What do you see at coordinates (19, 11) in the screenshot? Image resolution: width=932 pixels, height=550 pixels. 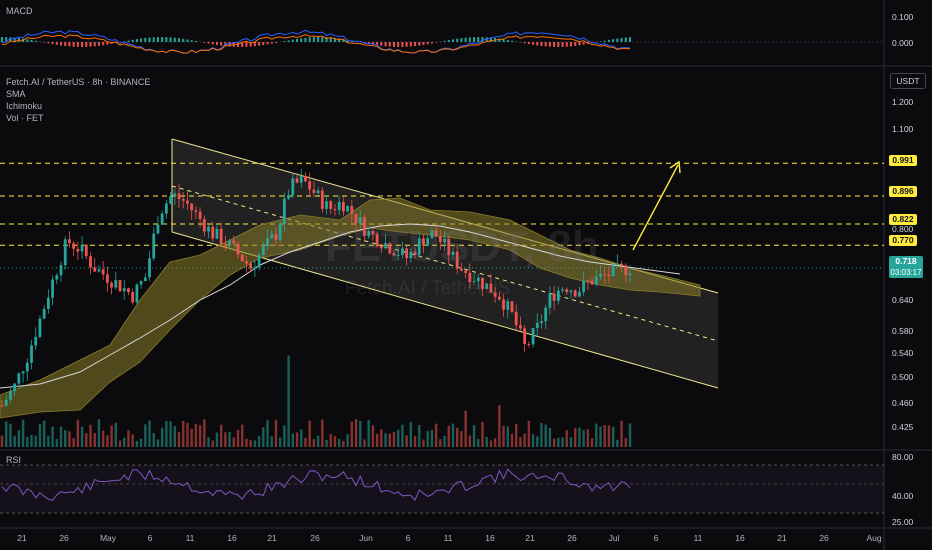 I see `macd-label: MACD` at bounding box center [19, 11].